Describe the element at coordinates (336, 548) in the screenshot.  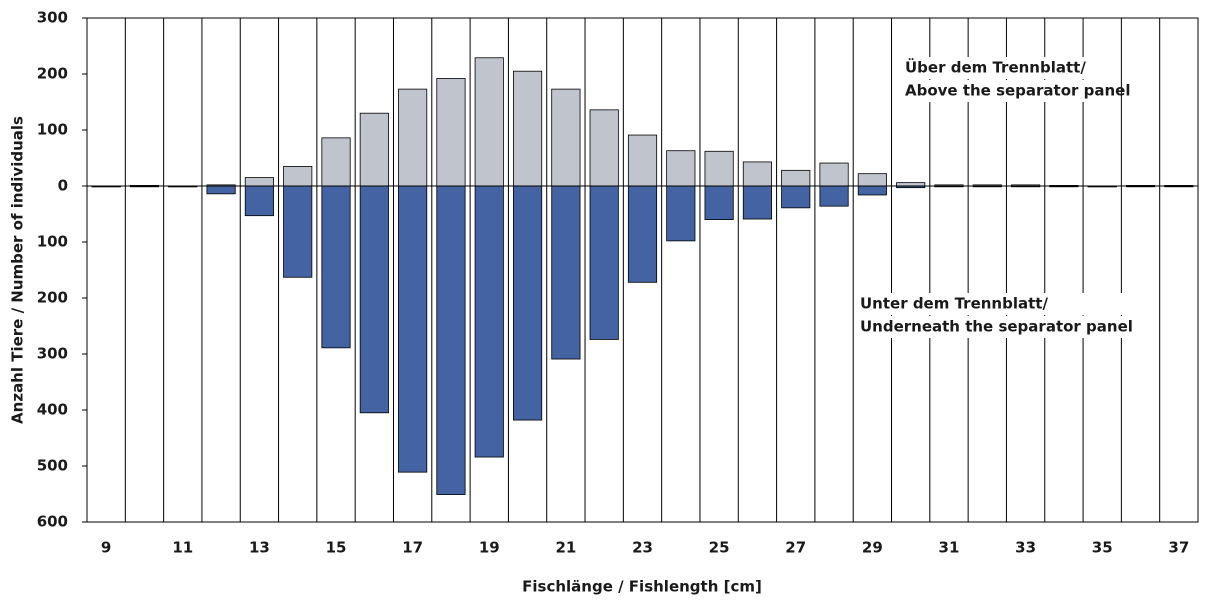
I see `x-tick-label: 15` at that location.